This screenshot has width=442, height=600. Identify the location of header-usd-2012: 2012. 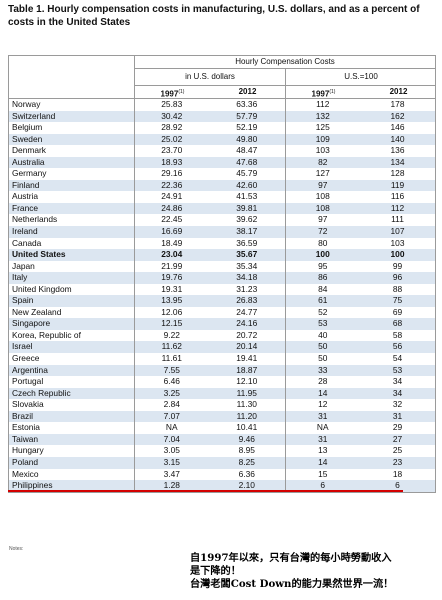
(247, 91).